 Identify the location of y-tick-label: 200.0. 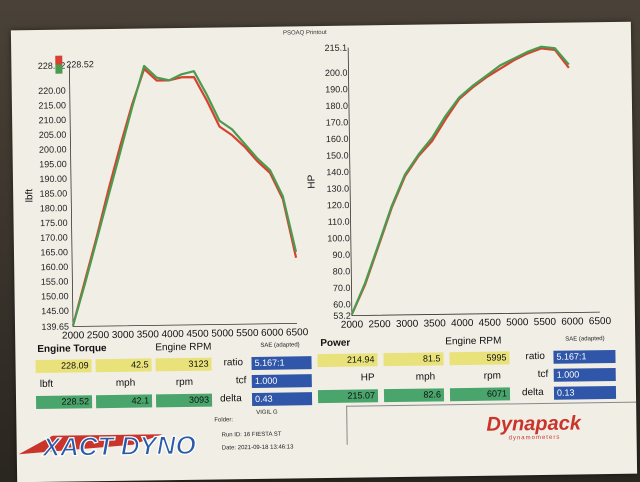
(336, 73).